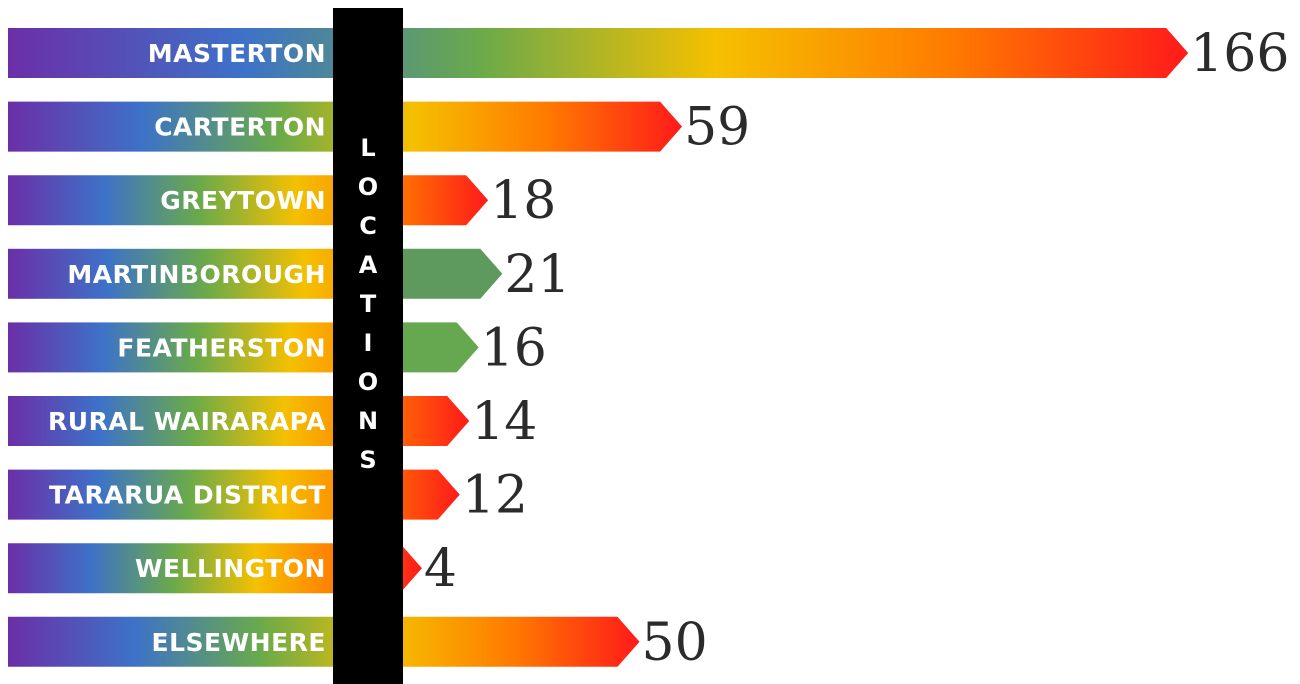  I want to click on y-axis-title-band, so click(368, 346).